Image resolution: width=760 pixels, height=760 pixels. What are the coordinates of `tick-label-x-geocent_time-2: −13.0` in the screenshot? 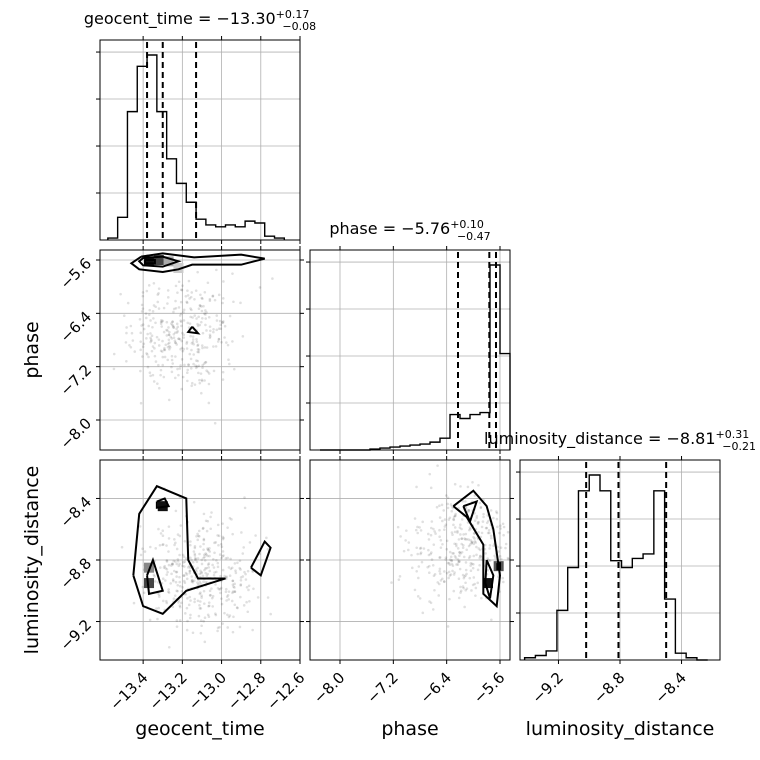 It's located at (207, 691).